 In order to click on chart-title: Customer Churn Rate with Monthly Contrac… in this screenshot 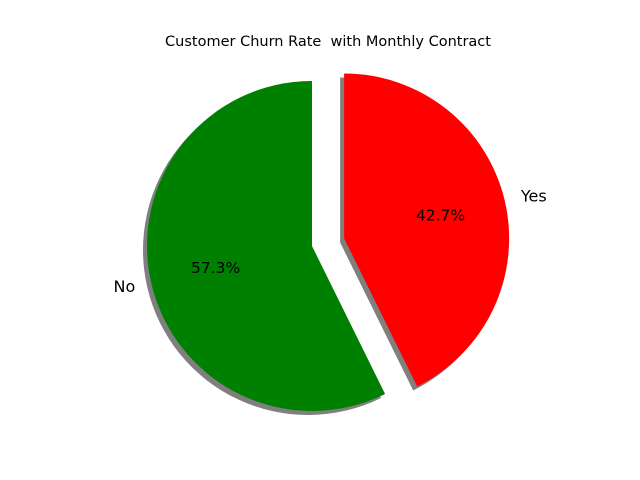, I will do `click(328, 42)`.